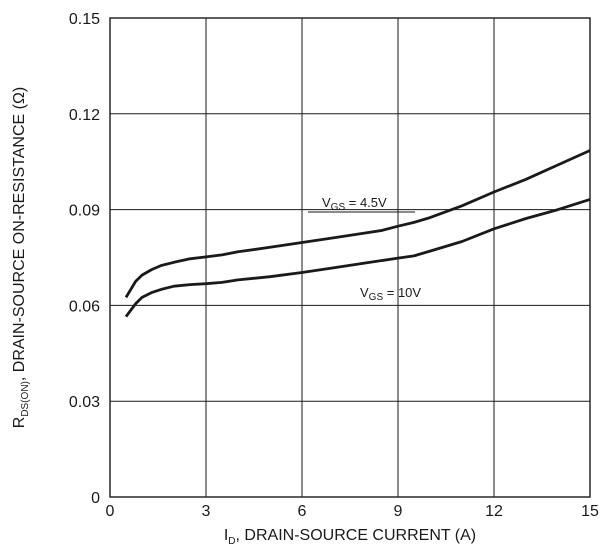  I want to click on y-tick-label: 0.12, so click(84, 115).